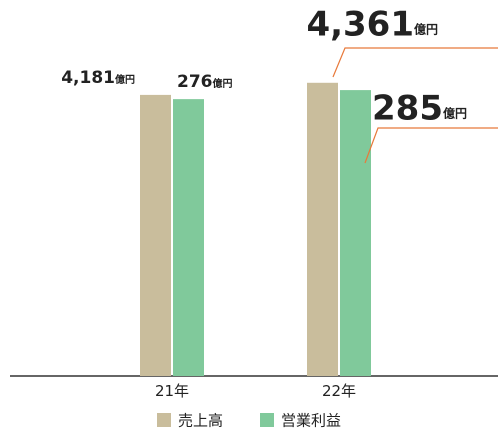 The height and width of the screenshot is (430, 498). I want to click on value-number: 4,181, so click(88, 78).